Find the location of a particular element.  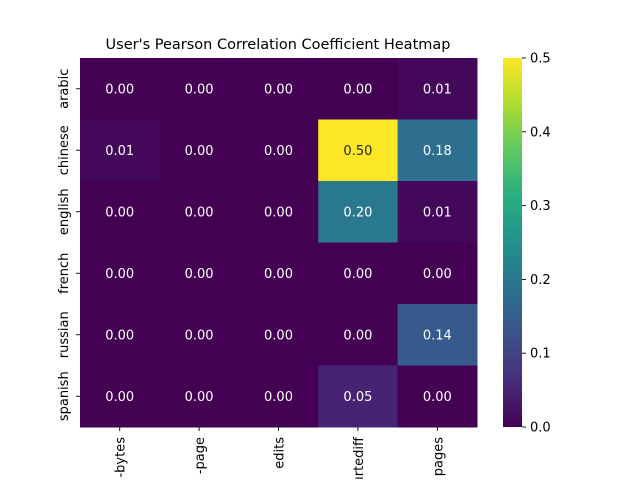

colorbar-tick-label: 0.3 is located at coordinates (540, 206).